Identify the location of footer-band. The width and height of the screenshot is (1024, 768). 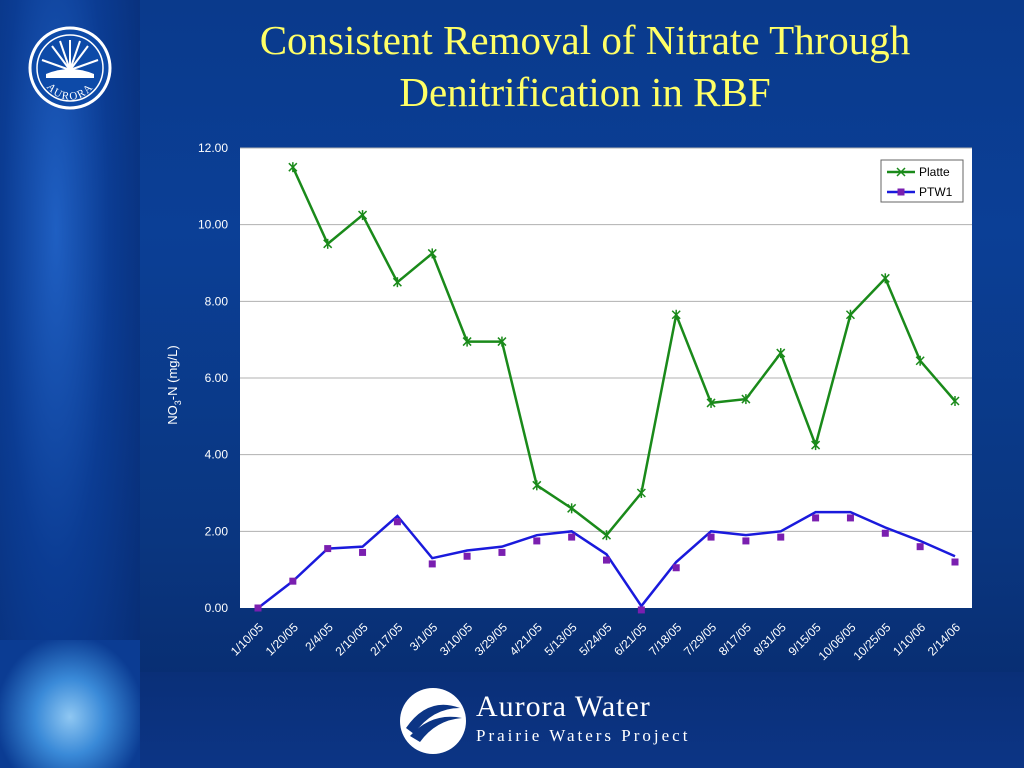
(582, 720).